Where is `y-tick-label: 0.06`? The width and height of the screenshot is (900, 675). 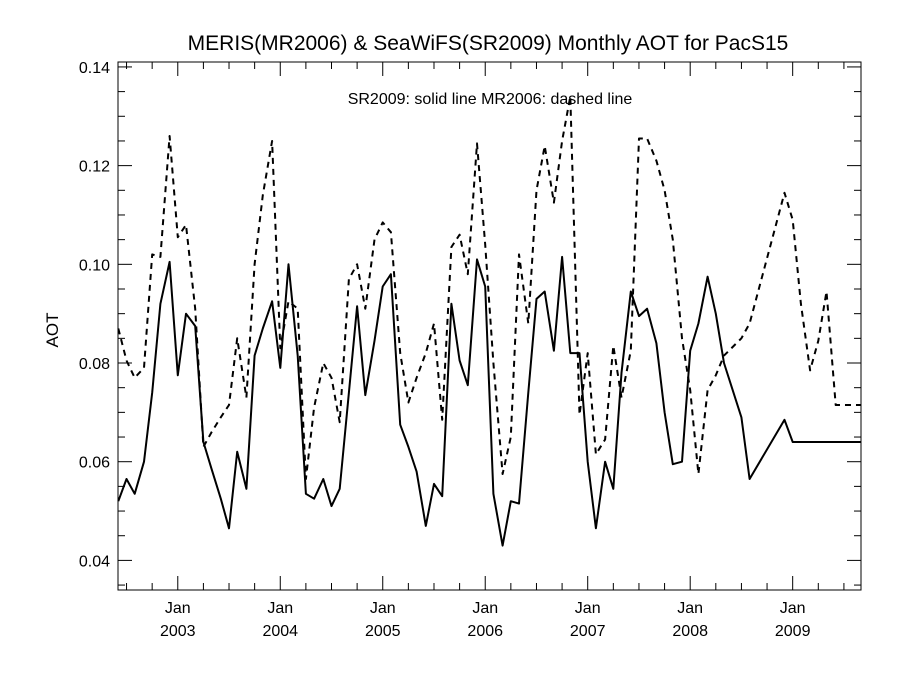
y-tick-label: 0.06 is located at coordinates (94, 463).